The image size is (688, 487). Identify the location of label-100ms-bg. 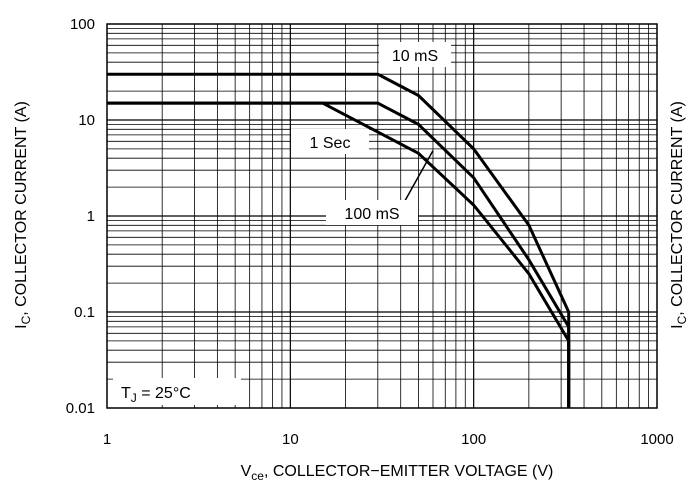
(372, 212).